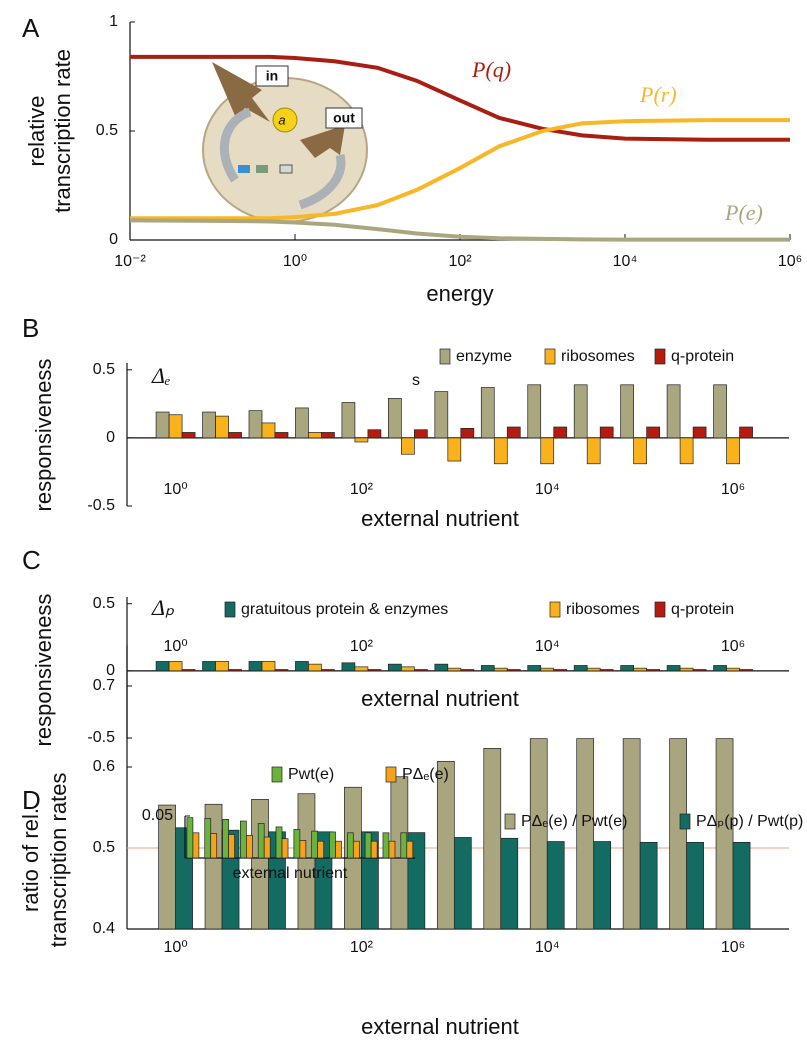 The width and height of the screenshot is (807, 1045). What do you see at coordinates (416, 380) in the screenshot?
I see `annotation: s` at bounding box center [416, 380].